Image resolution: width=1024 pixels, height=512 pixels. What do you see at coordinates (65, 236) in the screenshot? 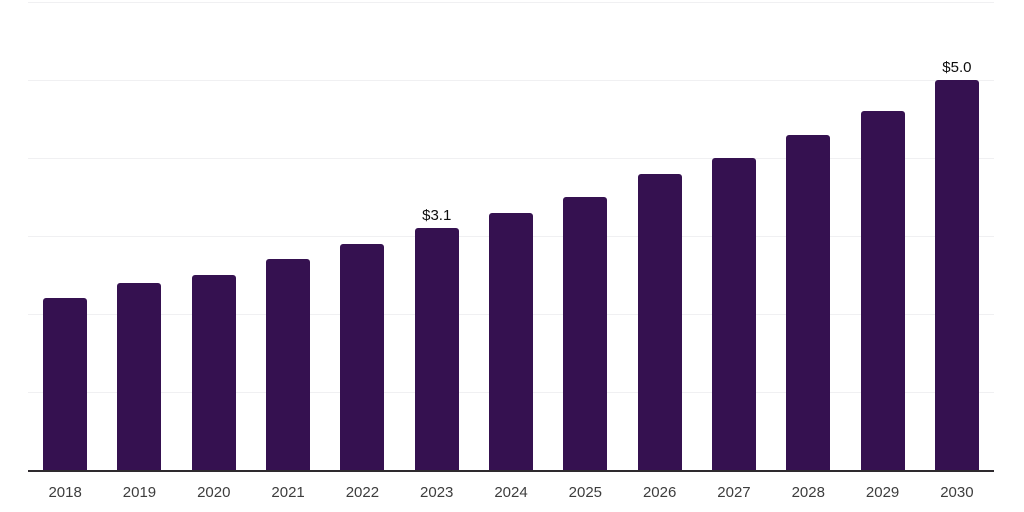
I see `bar-group-2018` at bounding box center [65, 236].